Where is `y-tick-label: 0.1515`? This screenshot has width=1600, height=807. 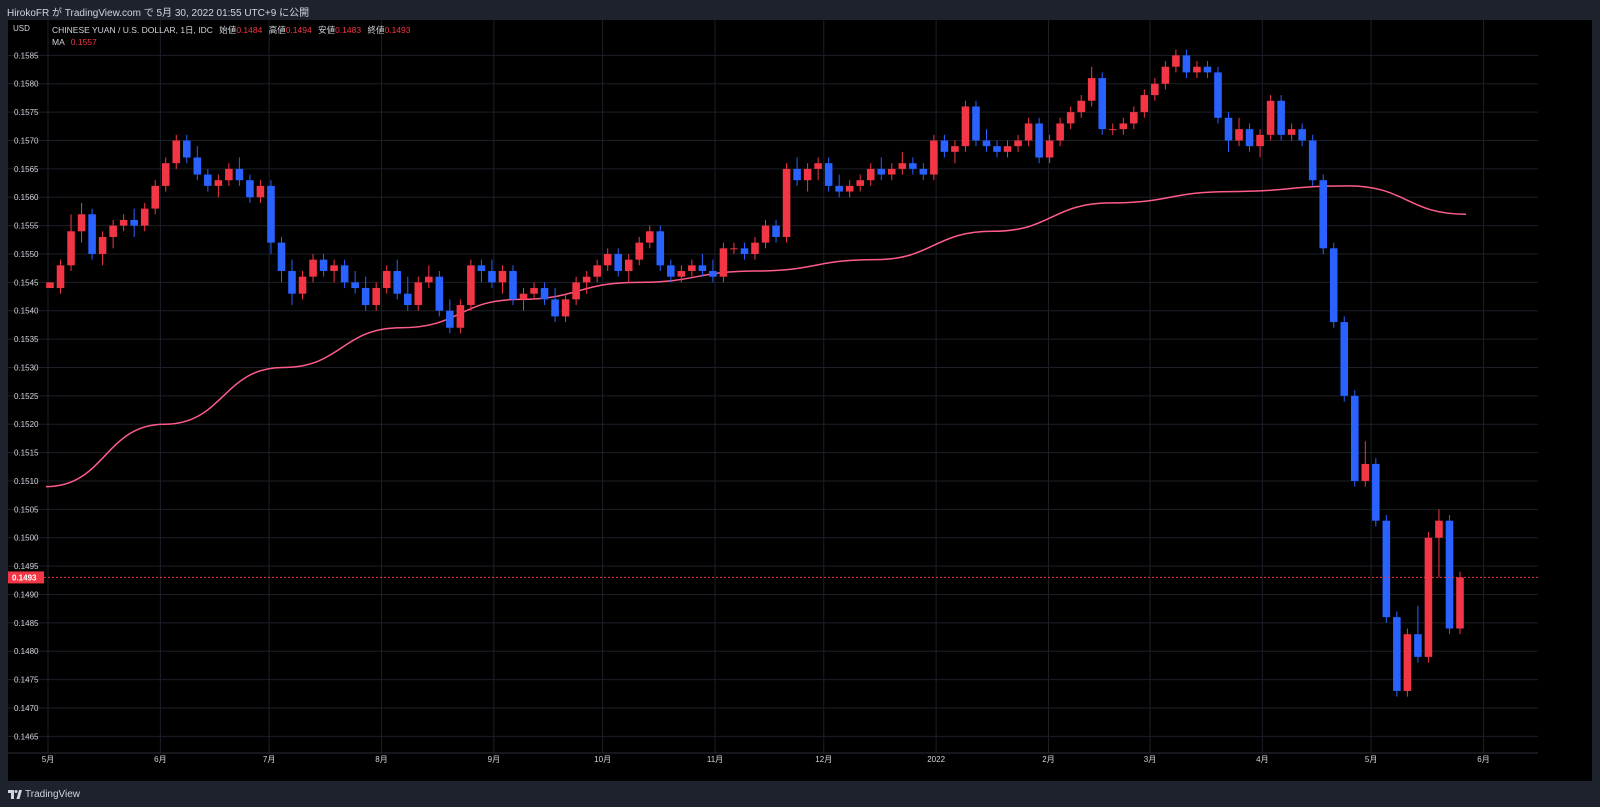
y-tick-label: 0.1515 is located at coordinates (26, 453).